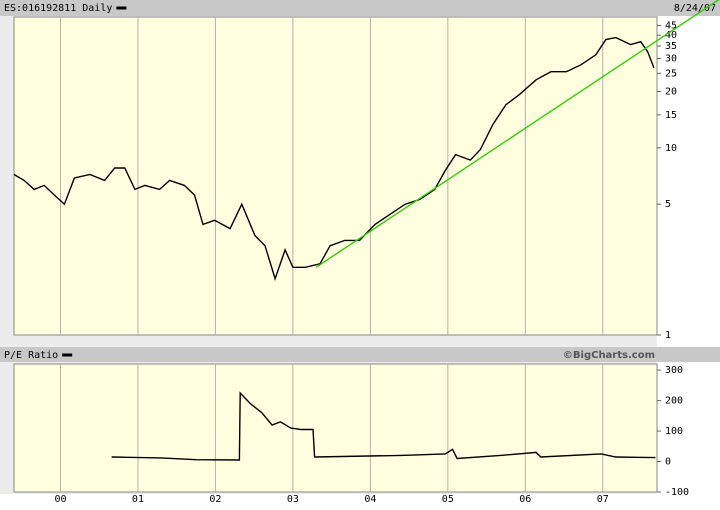 The height and width of the screenshot is (510, 720). What do you see at coordinates (695, 8) in the screenshot?
I see `date-label: 8/24/07` at bounding box center [695, 8].